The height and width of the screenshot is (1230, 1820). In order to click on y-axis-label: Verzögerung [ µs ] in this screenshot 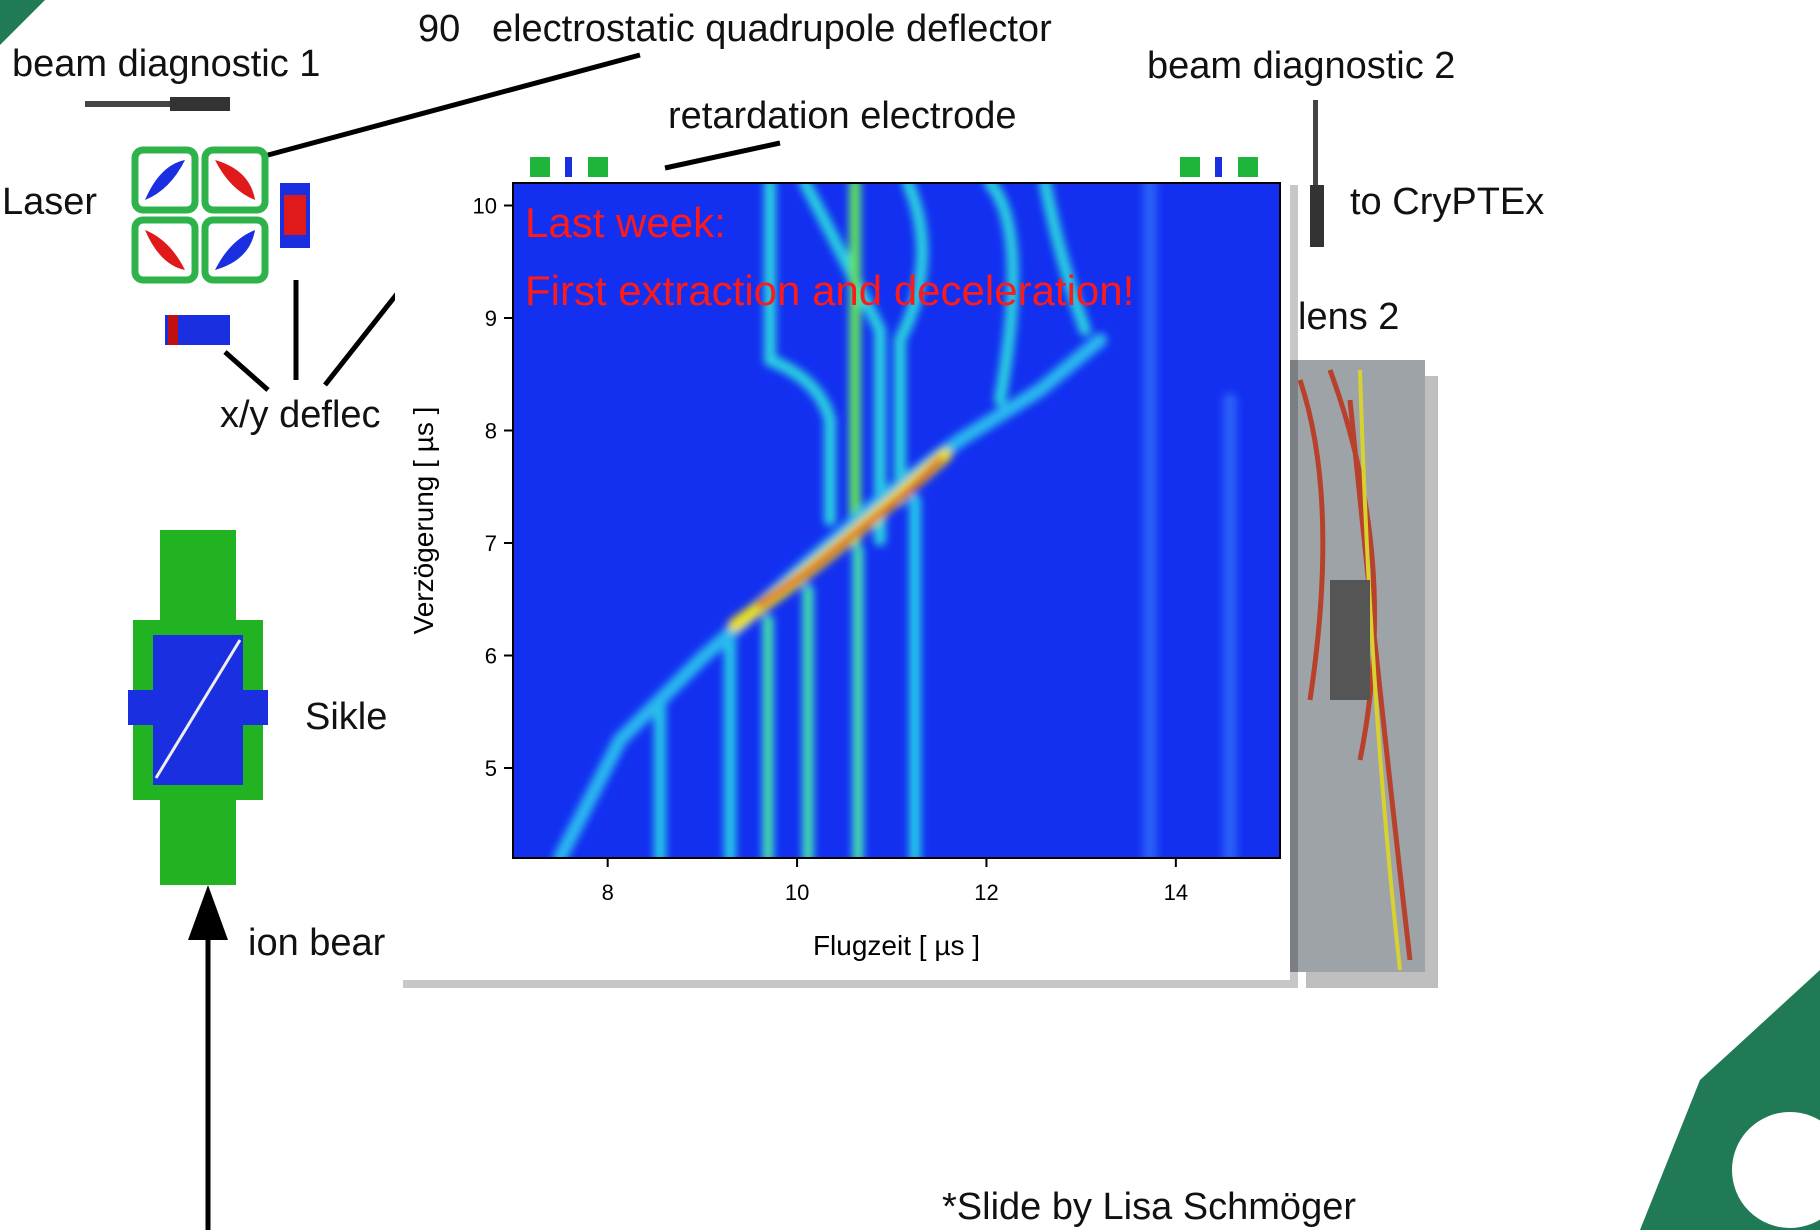, I will do `click(423, 521)`.